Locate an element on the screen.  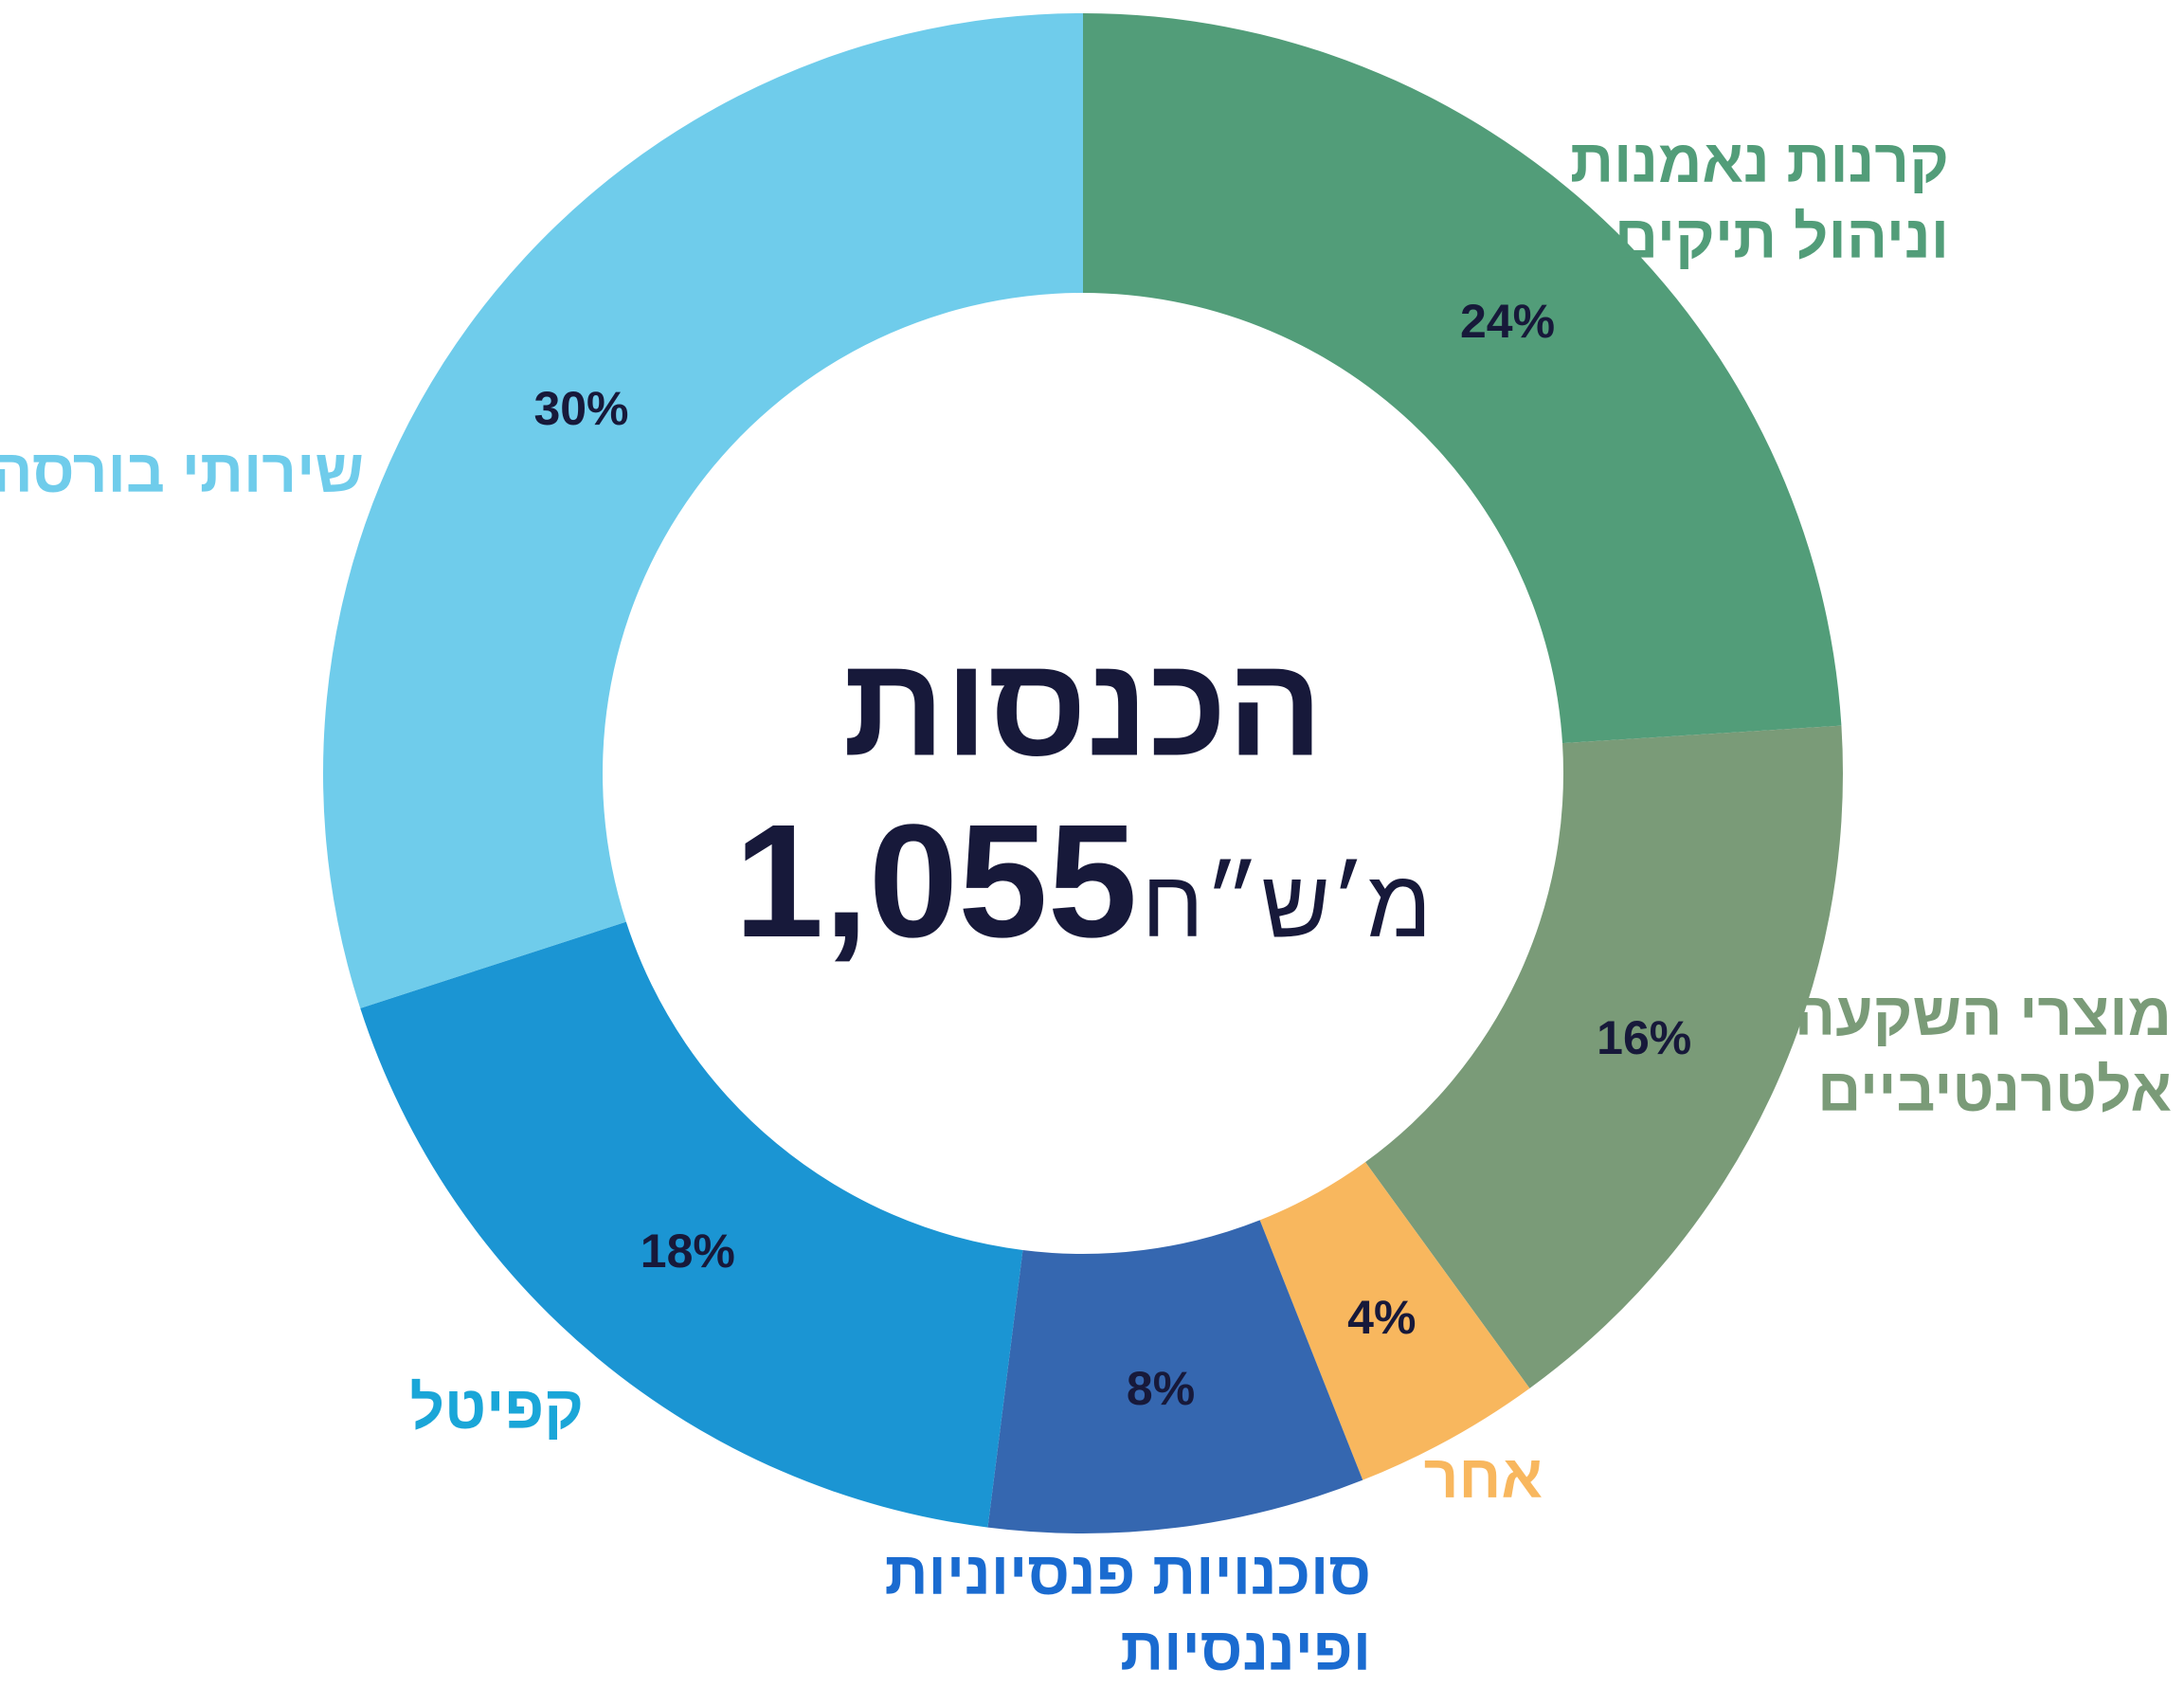
category-label: אחר is located at coordinates (1484, 1477).